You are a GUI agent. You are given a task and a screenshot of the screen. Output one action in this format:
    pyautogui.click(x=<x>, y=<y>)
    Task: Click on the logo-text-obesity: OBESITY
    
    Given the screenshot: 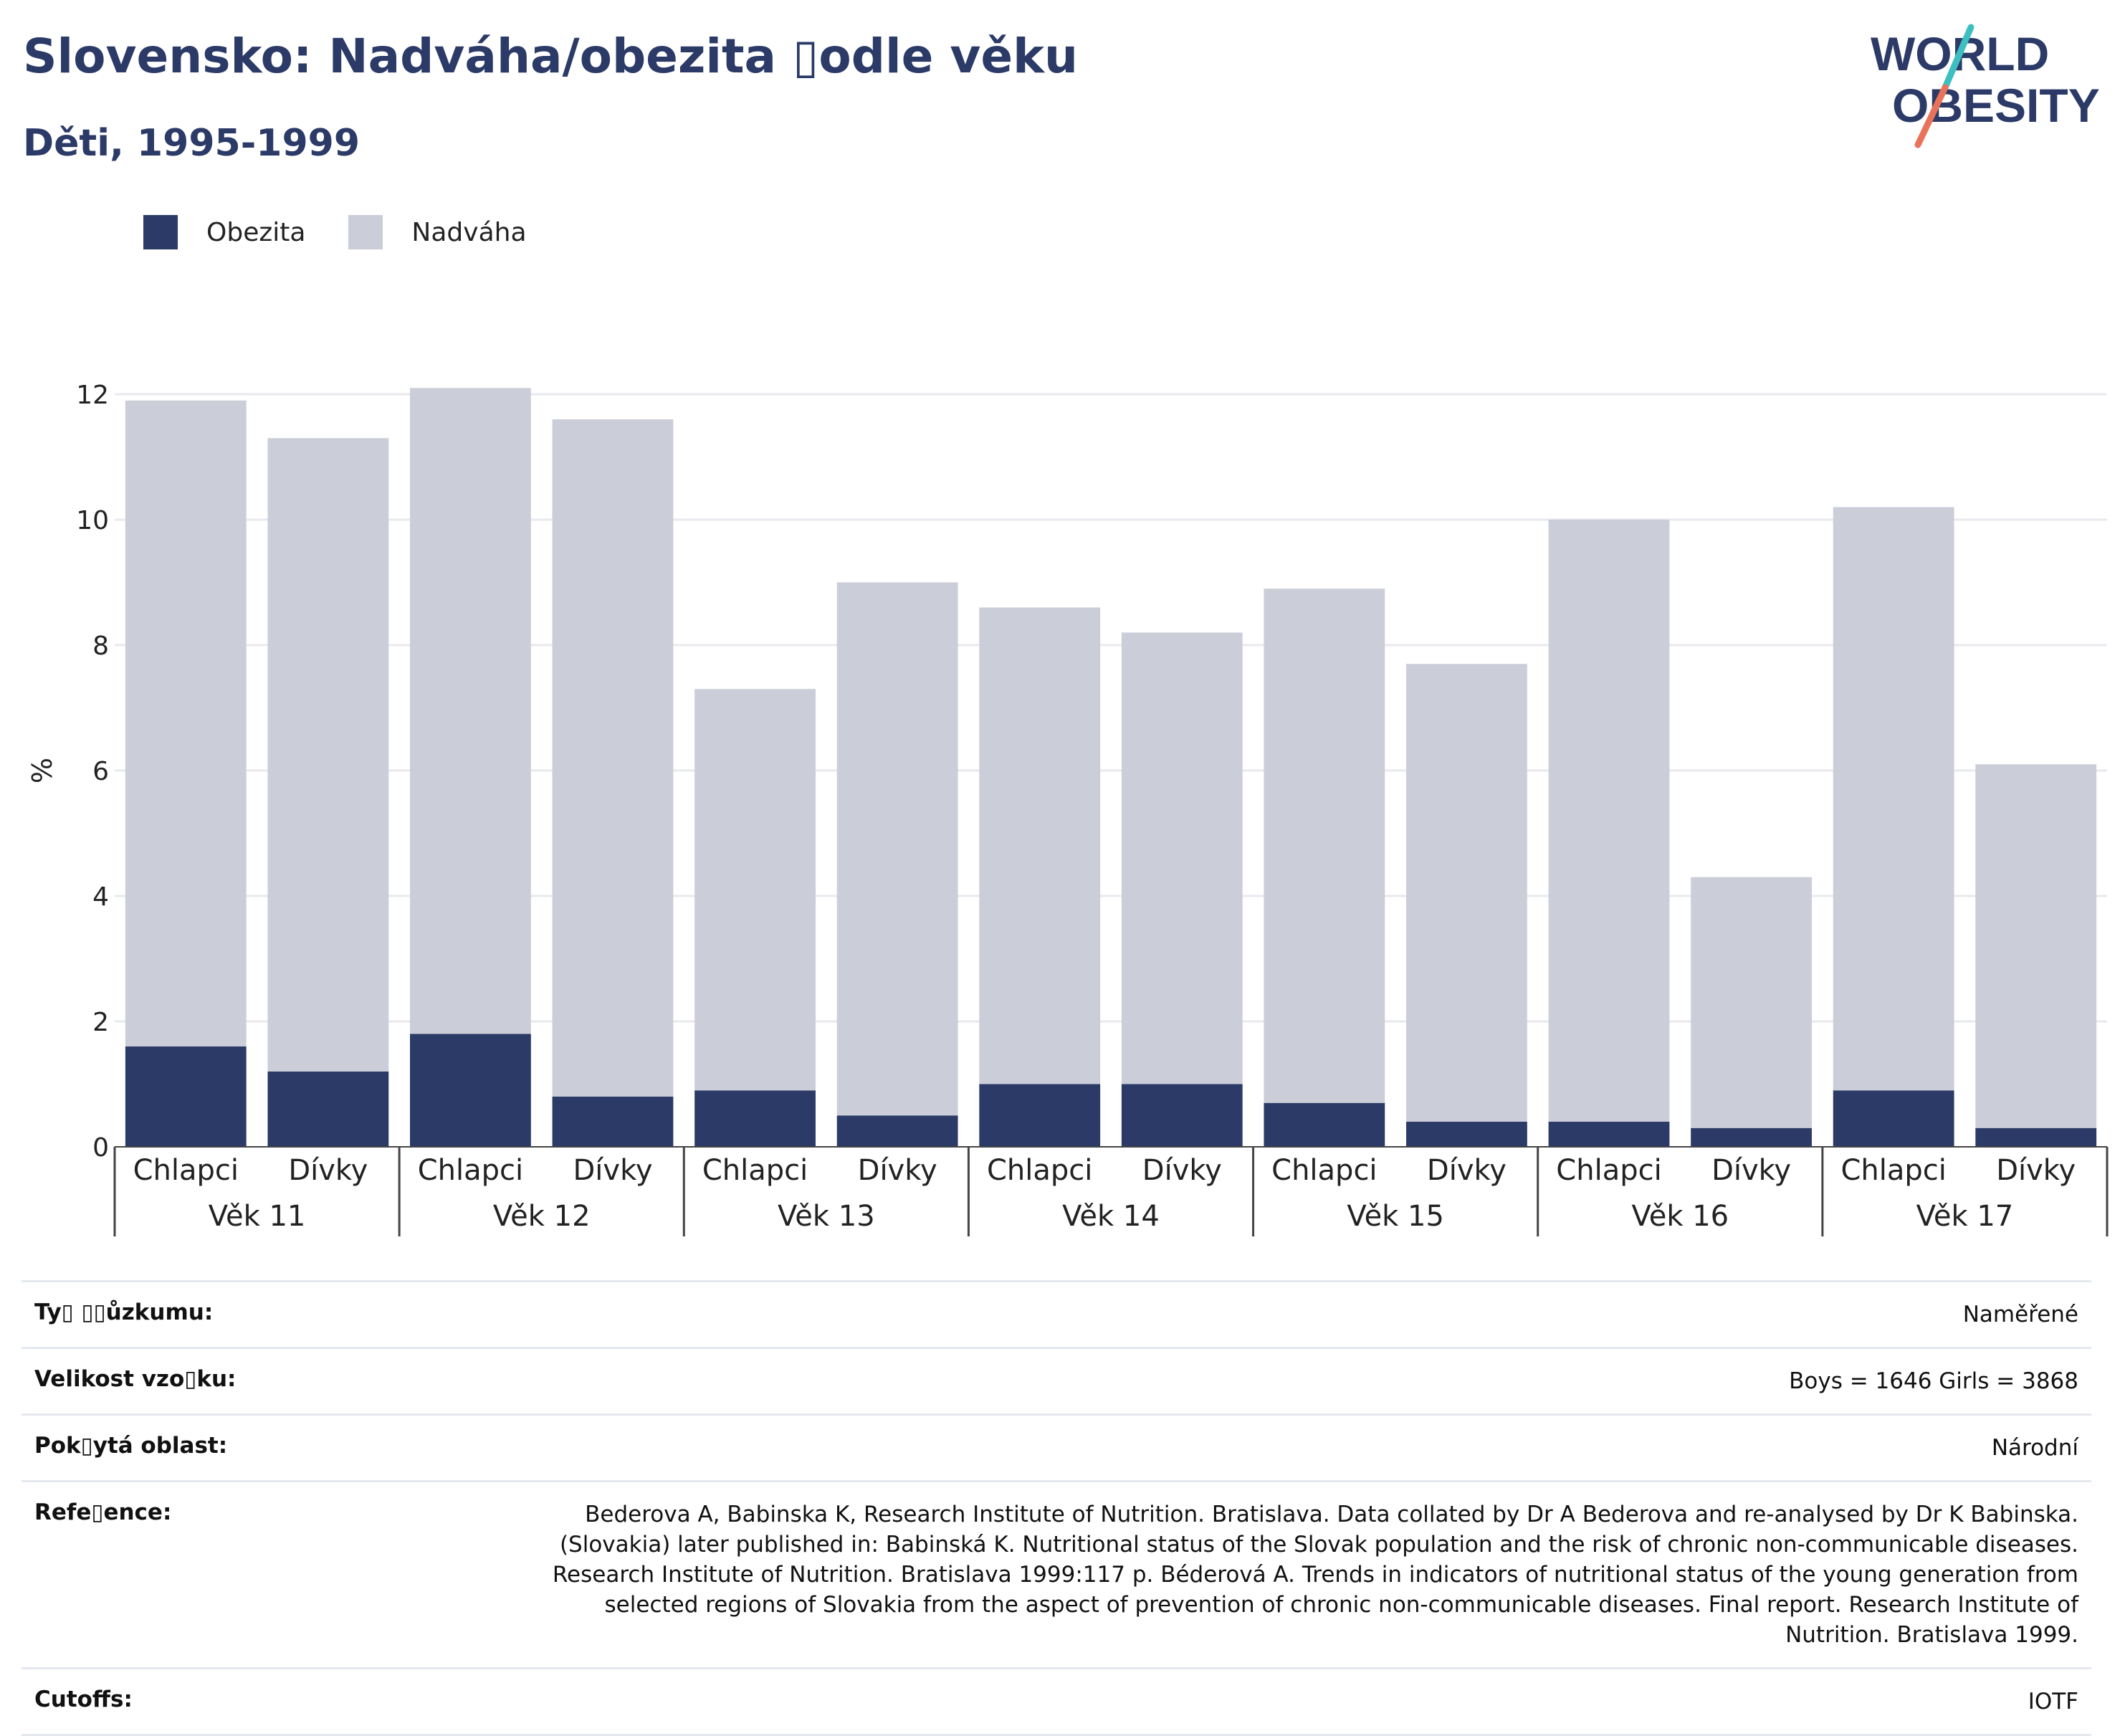 What is the action you would take?
    pyautogui.click(x=1996, y=105)
    